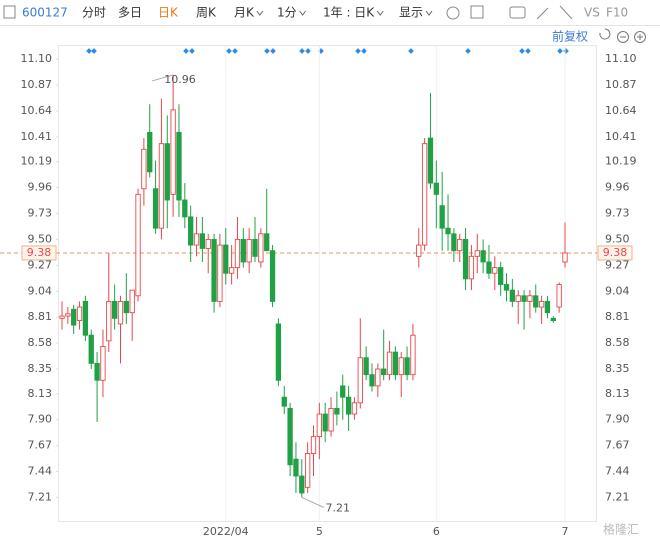 This screenshot has width=660, height=545. I want to click on last-price-label-right-box, so click(615, 253).